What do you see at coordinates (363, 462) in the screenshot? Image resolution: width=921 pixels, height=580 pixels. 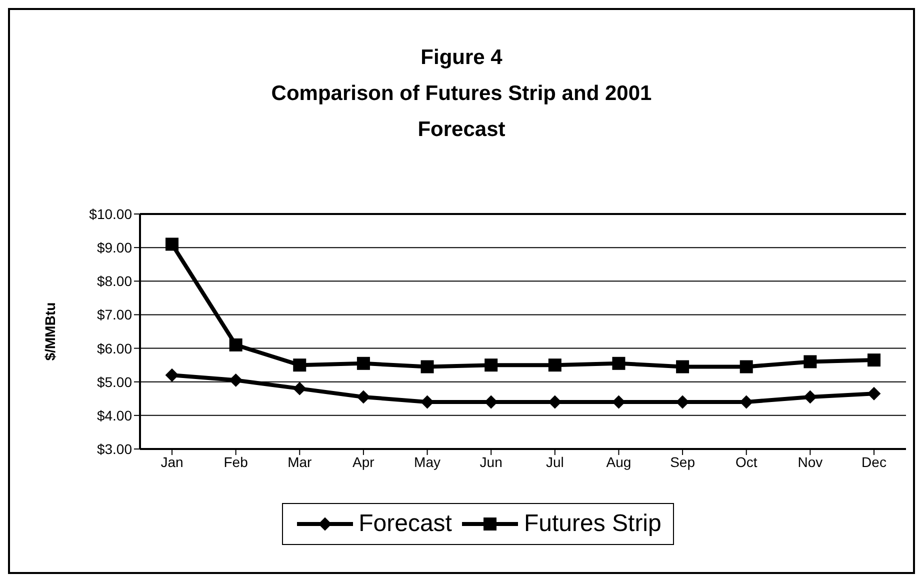 I see `x-tick-label: Apr` at bounding box center [363, 462].